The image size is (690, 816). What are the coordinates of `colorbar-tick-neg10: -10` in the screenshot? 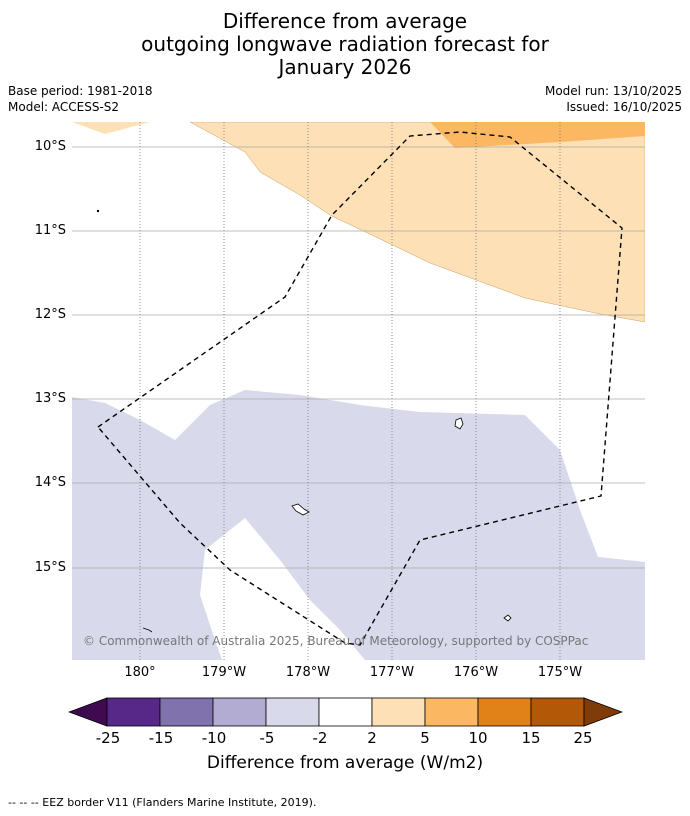 It's located at (214, 738).